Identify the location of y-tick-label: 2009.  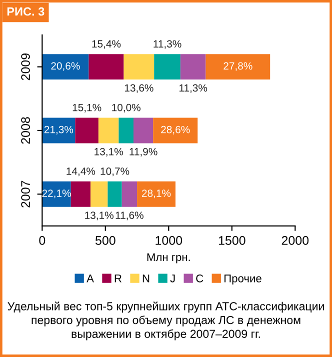
(25, 67).